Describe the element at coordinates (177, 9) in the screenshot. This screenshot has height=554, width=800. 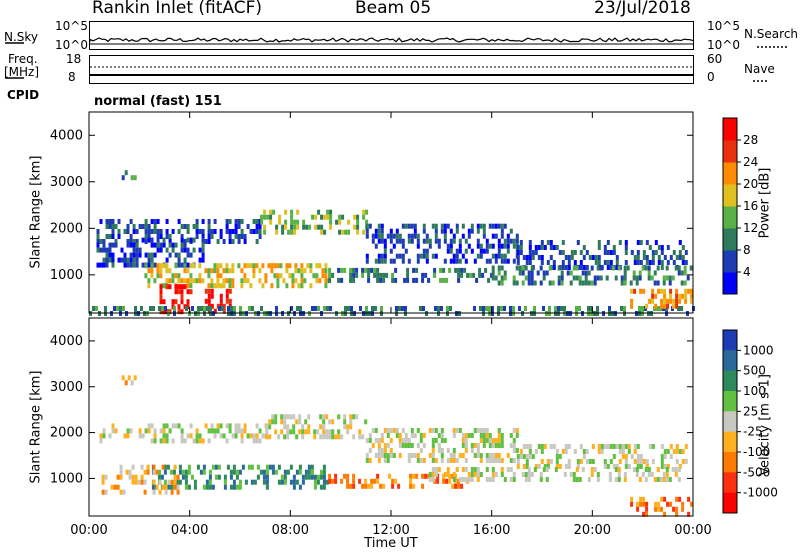
I see `station-title: Rankin Inlet (fitACF)` at that location.